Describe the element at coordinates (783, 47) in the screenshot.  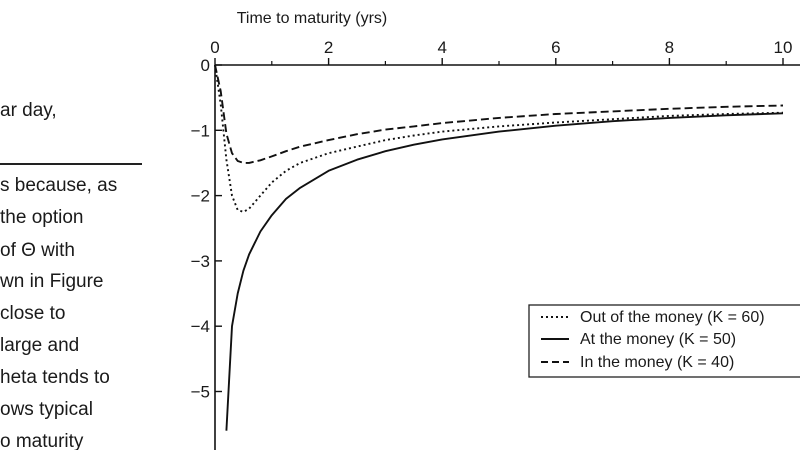
I see `x-tick-label: 10` at that location.